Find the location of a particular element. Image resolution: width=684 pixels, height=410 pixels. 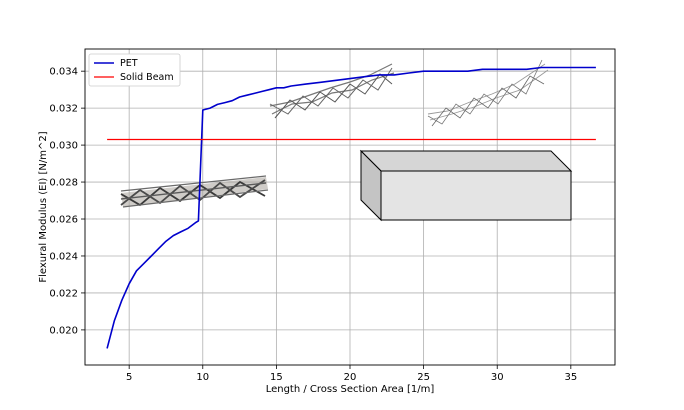

y-tick-label: 0.028 is located at coordinates (63, 183).